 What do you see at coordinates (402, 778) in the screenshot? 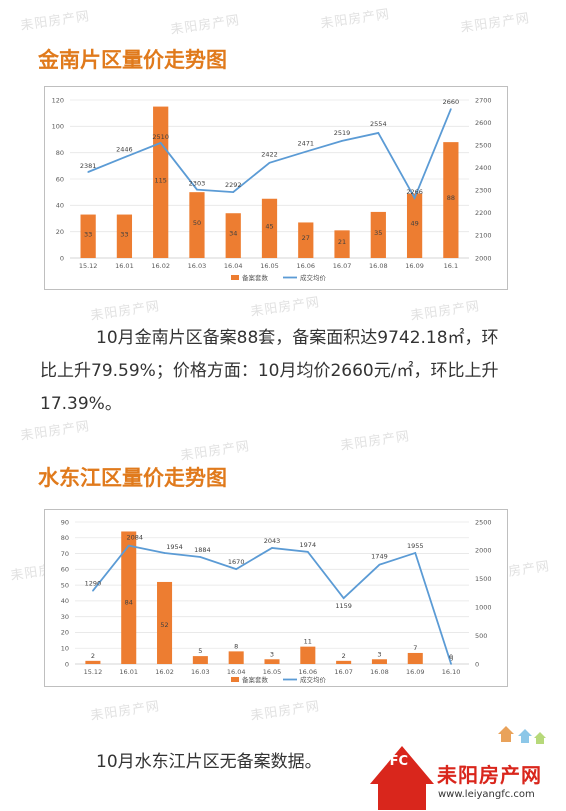
I see `logo-house-icon` at bounding box center [402, 778].